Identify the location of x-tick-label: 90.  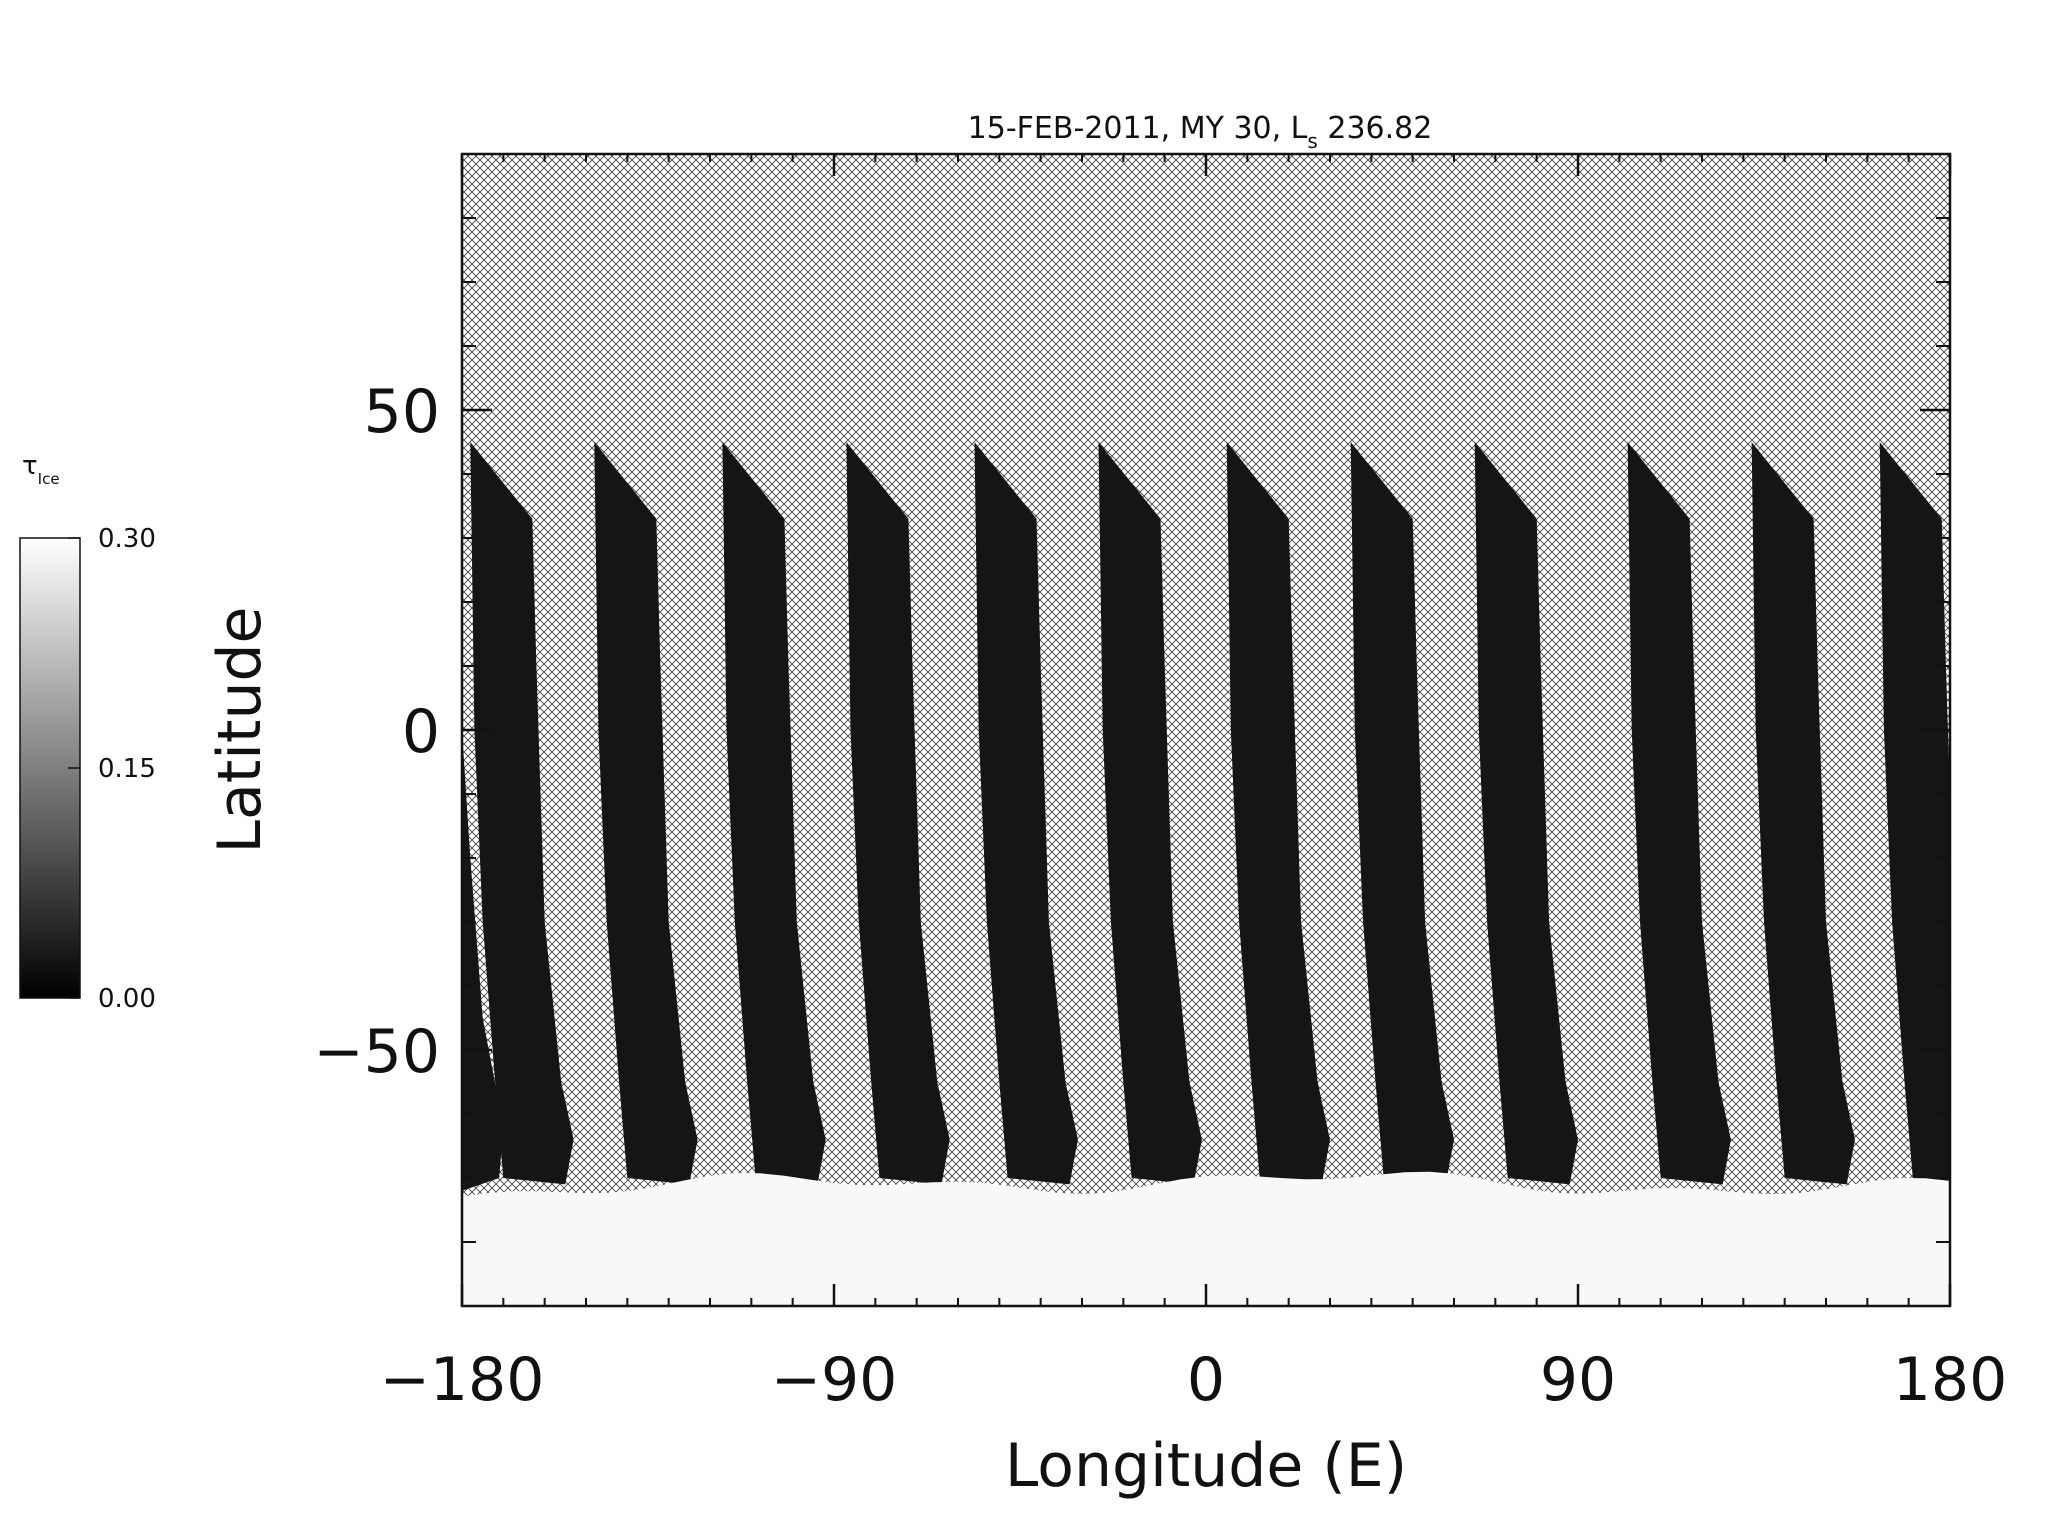
(1578, 1380).